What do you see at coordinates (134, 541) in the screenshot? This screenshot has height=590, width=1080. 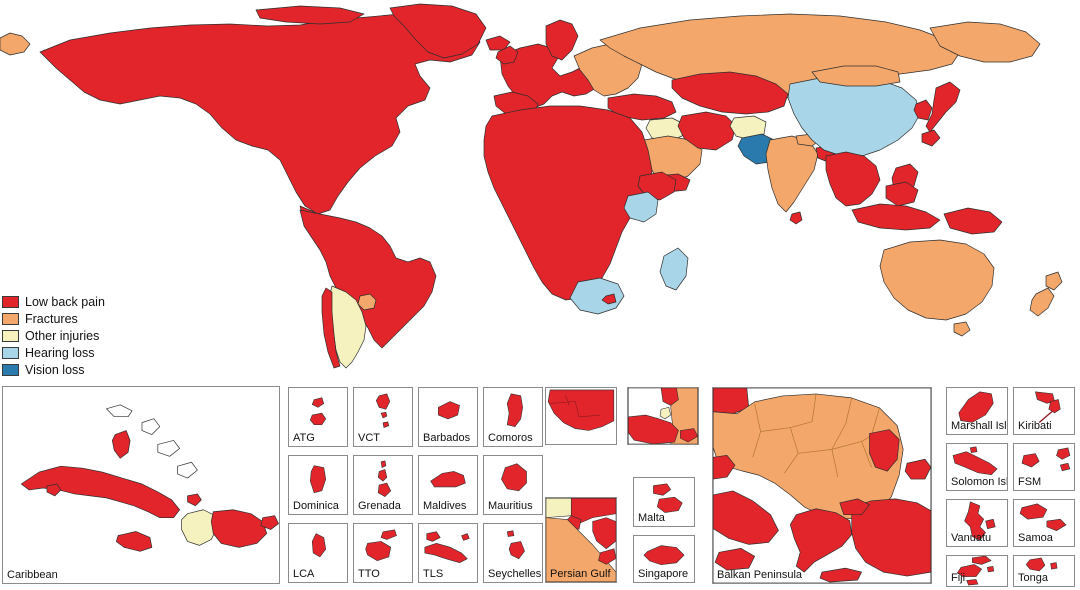 I see `region-jamaica` at bounding box center [134, 541].